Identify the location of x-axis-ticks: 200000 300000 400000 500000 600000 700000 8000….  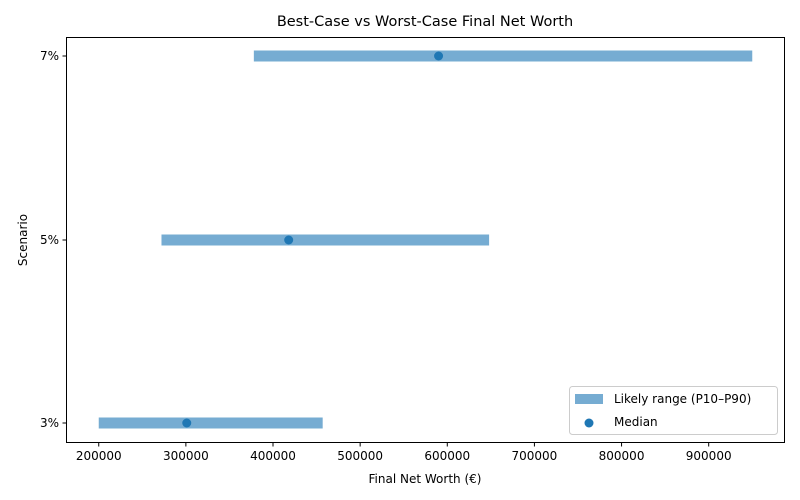
(404, 452).